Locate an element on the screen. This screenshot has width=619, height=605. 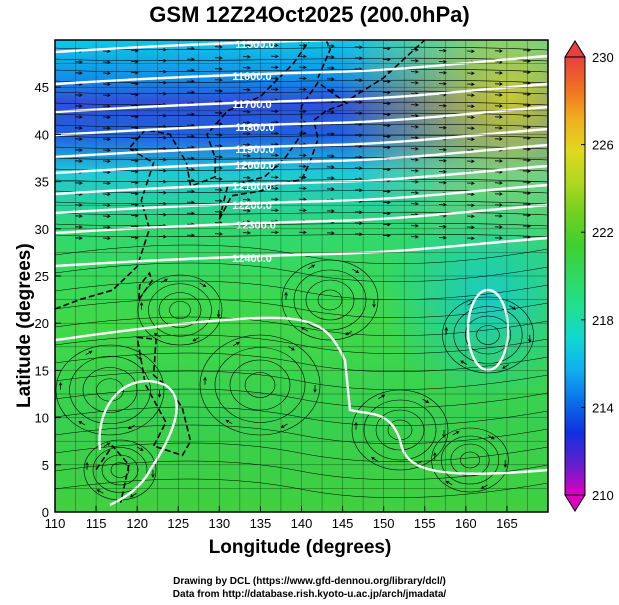
x-tick-label: 110 is located at coordinates (55, 523).